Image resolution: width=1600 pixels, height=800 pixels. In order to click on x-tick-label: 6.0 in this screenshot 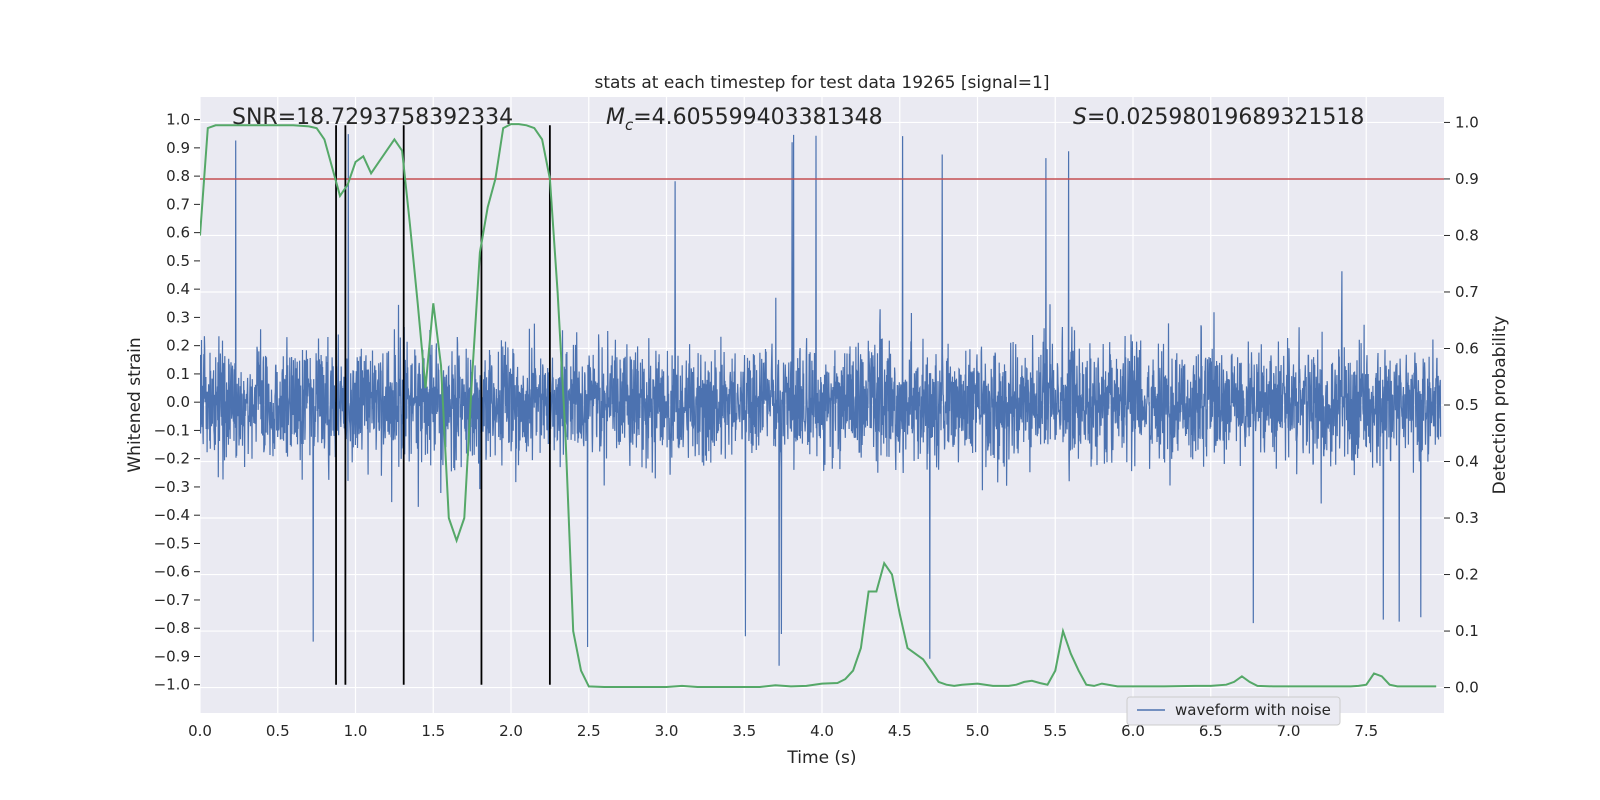, I will do `click(1133, 731)`.